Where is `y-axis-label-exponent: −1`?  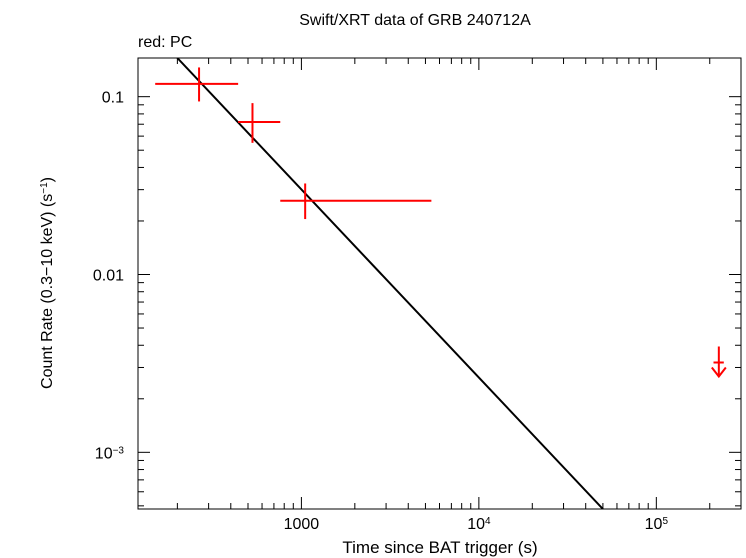
y-axis-label-exponent: −1 is located at coordinates (44, 188).